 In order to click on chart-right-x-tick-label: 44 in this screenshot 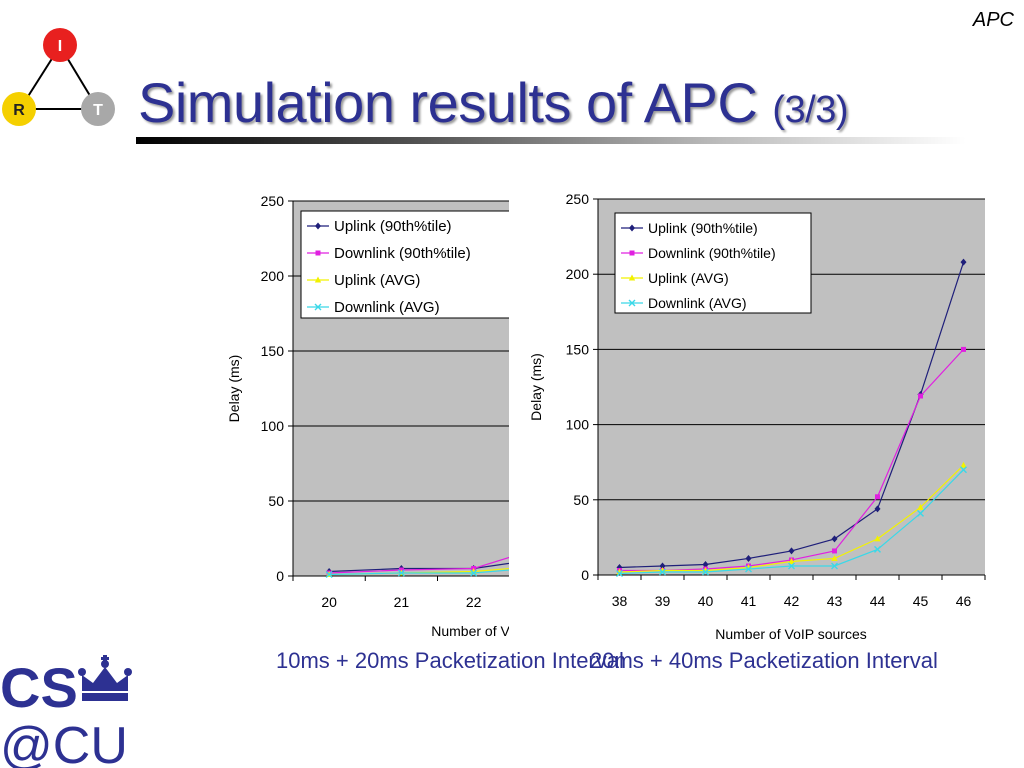, I will do `click(878, 601)`.